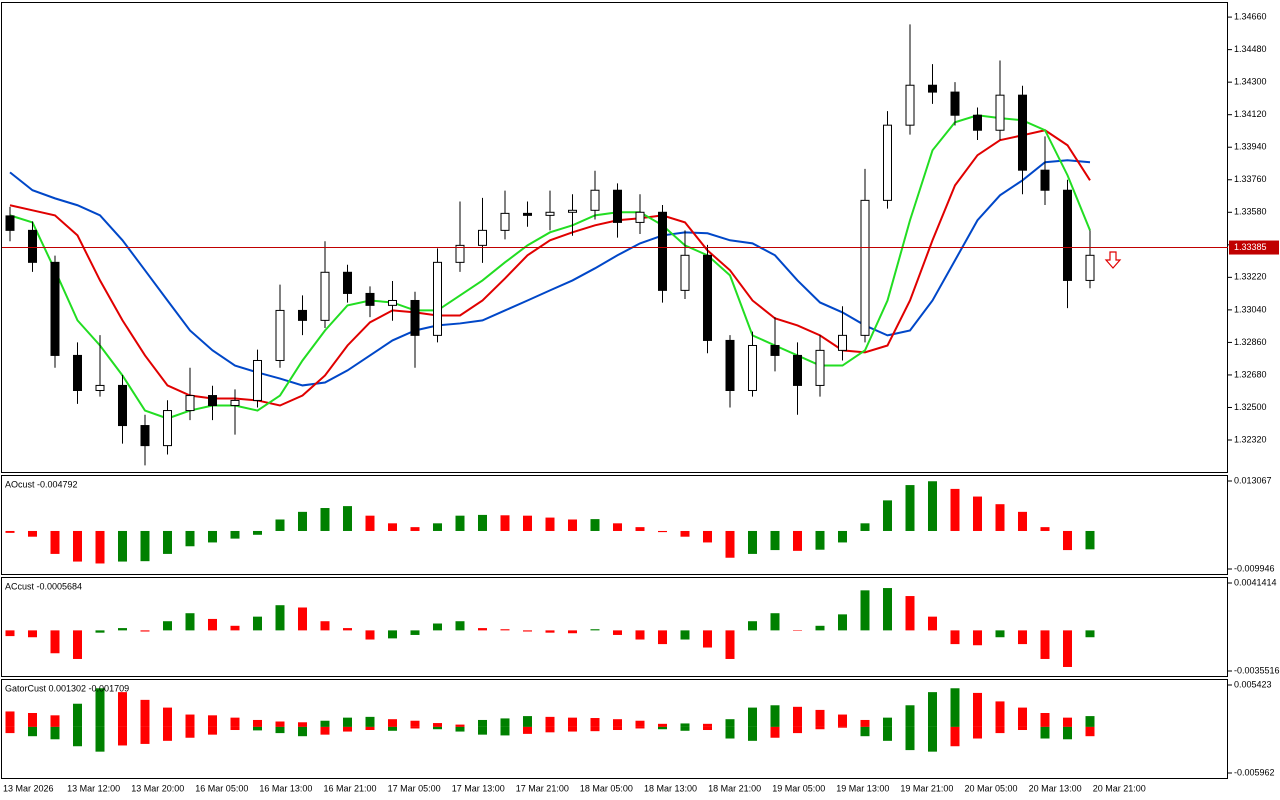 This screenshot has height=800, width=1280. I want to click on y-tick-label: 1.34300, so click(1250, 82).